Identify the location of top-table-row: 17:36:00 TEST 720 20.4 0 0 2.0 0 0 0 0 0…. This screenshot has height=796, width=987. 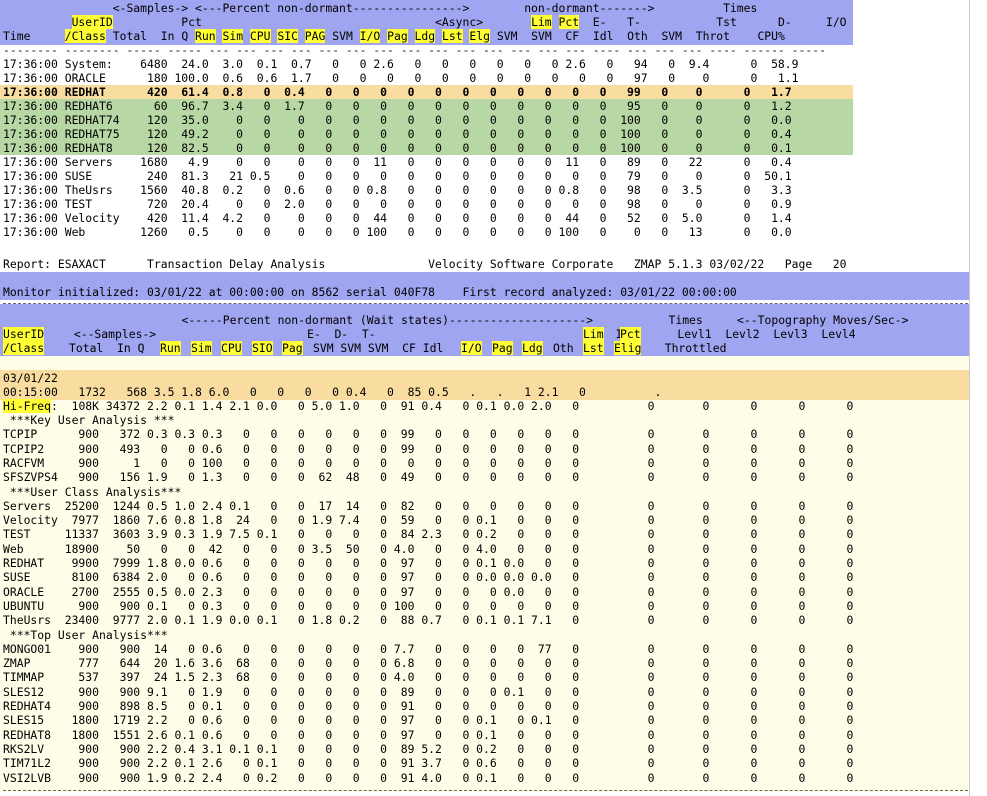
(397, 204).